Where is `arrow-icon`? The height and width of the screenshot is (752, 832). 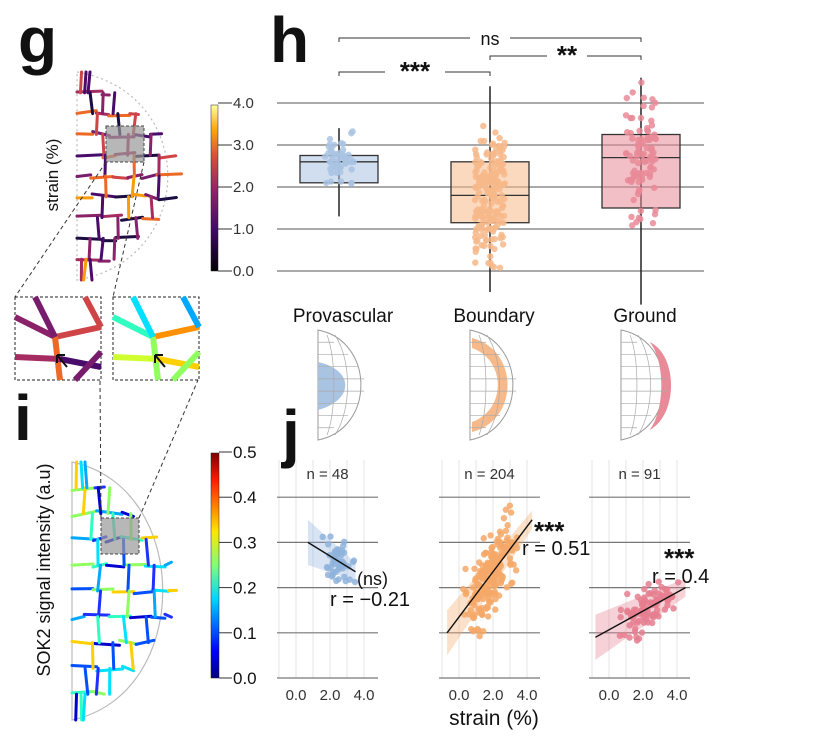
arrow-icon is located at coordinates (62, 361).